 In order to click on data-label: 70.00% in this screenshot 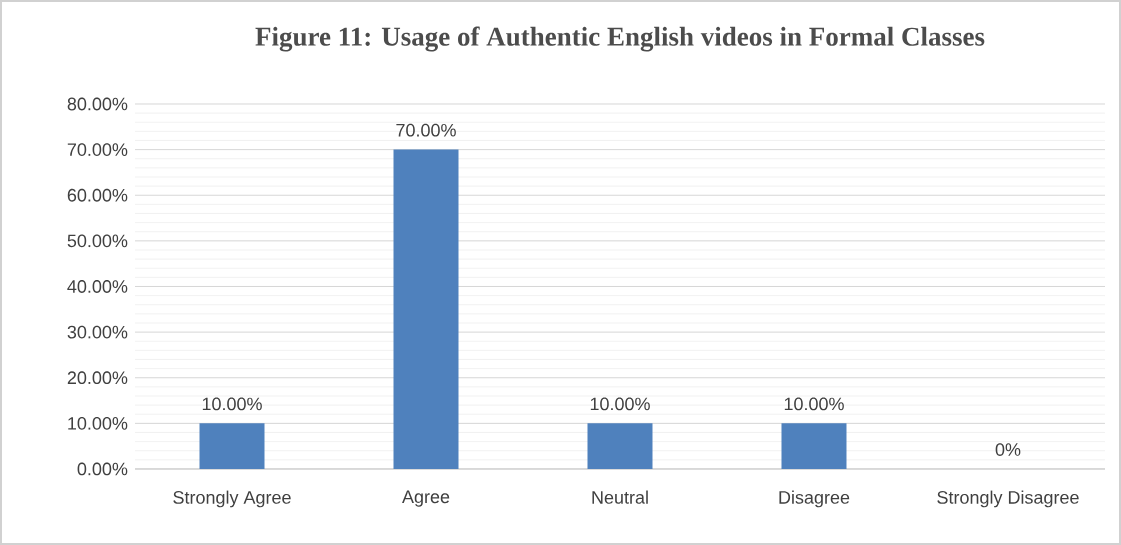, I will do `click(426, 130)`.